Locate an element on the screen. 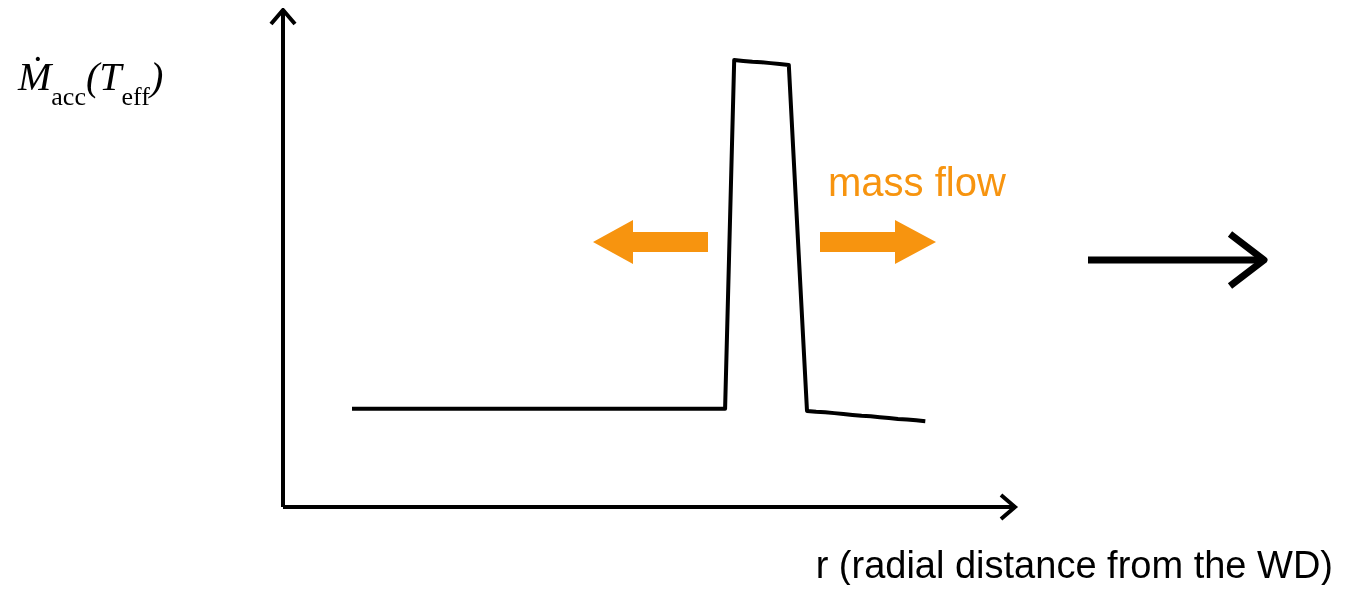  annotation: mass flow is located at coordinates (917, 182).